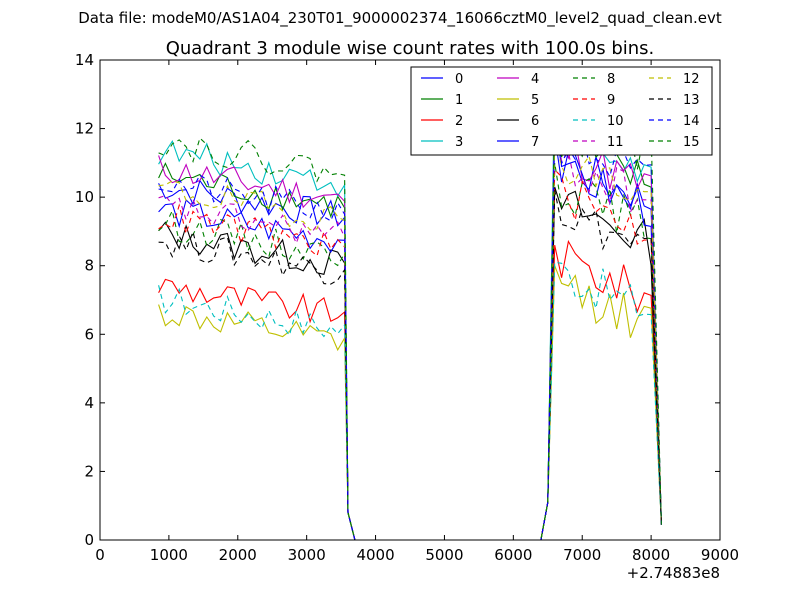  I want to click on x-axis-offset-label: +2.74883e8, so click(673, 573).